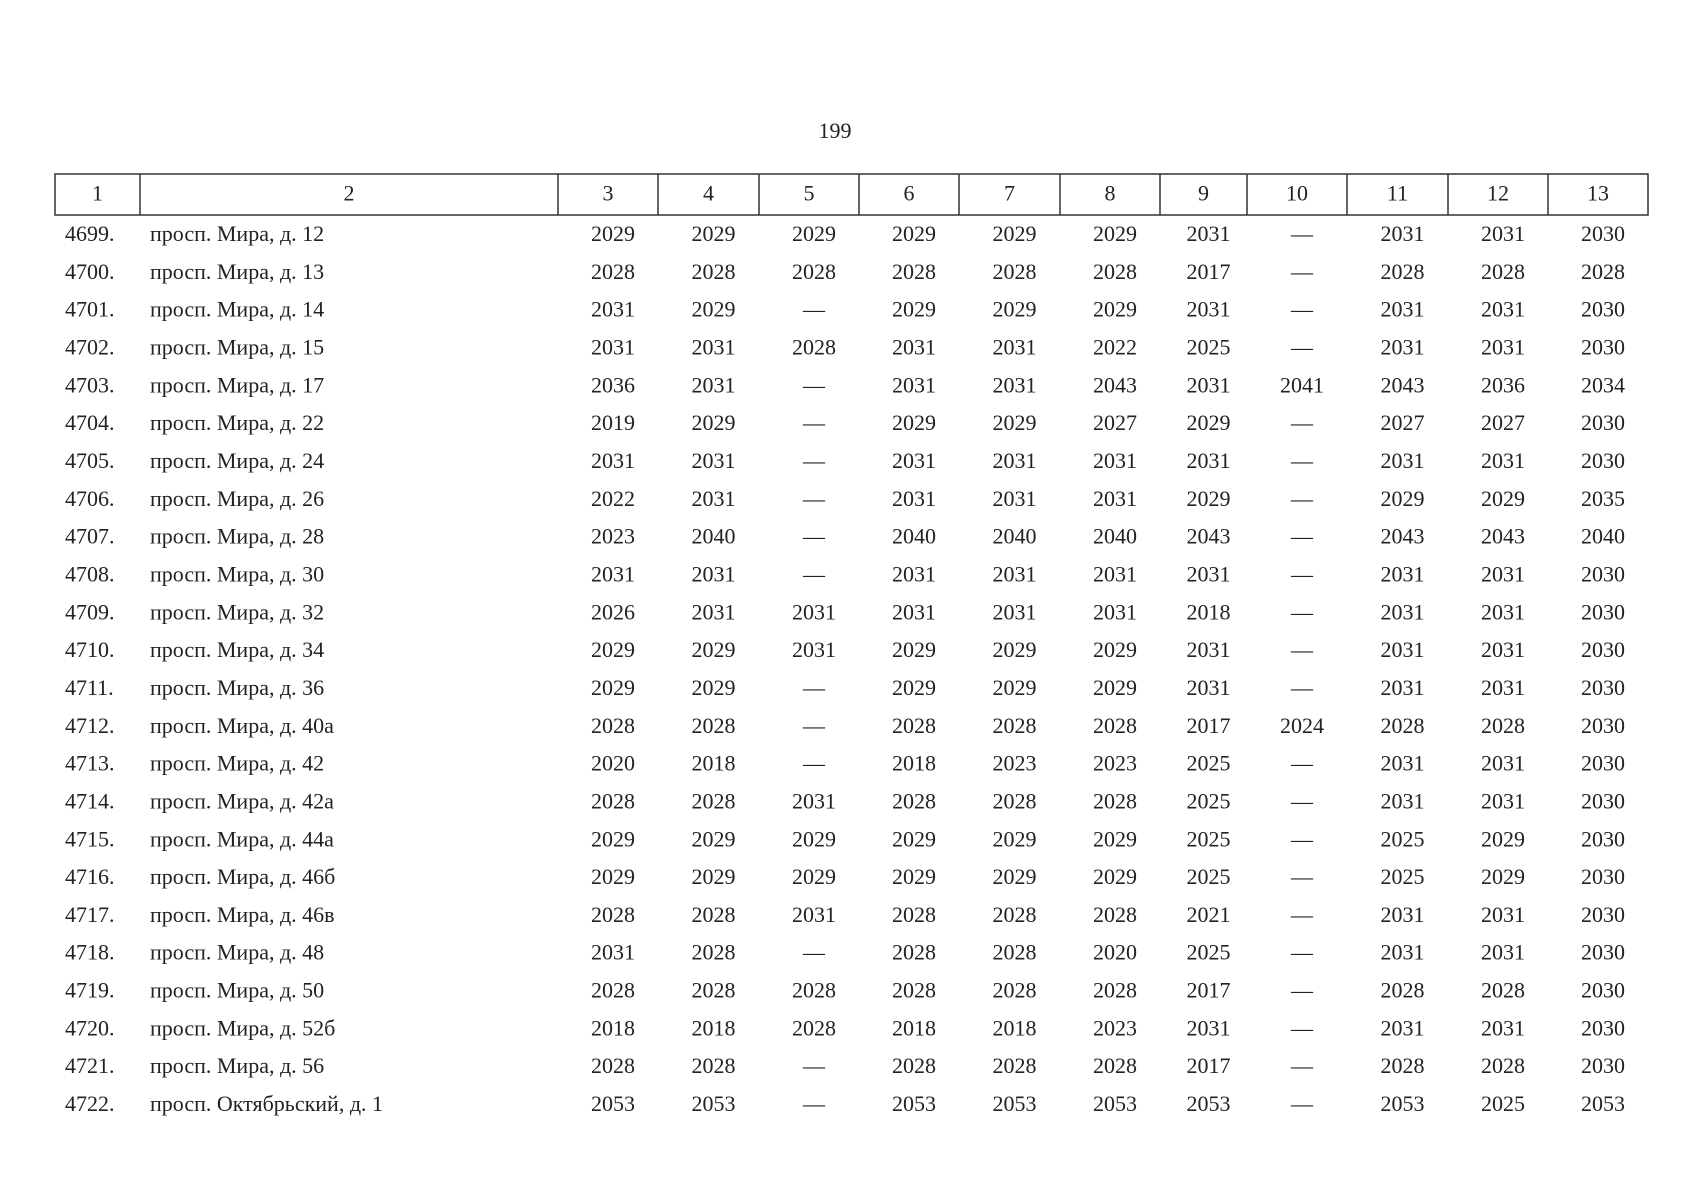  Describe the element at coordinates (237, 384) in the screenshot. I see `address: просп. Мира, д. 17` at that location.